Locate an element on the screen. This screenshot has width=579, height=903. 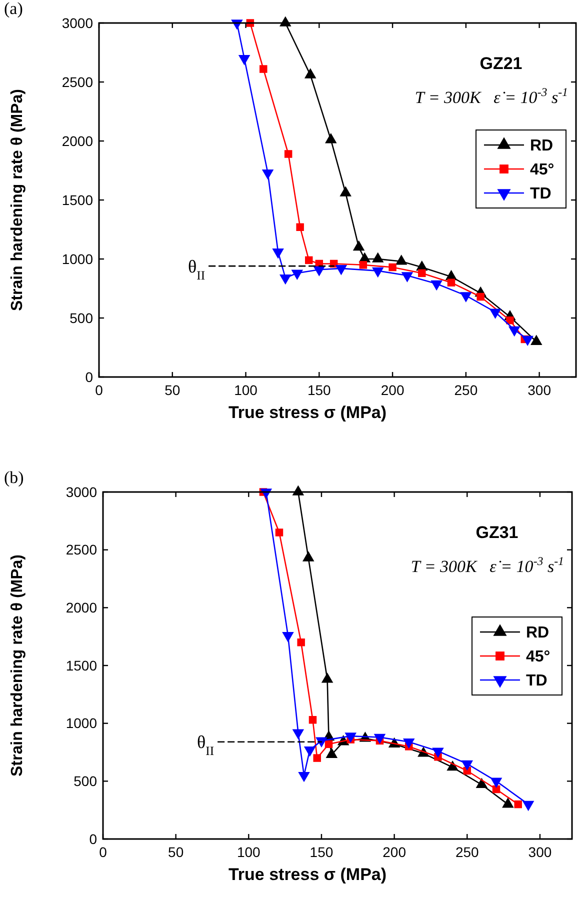
annotation: GZ31 is located at coordinates (497, 532).